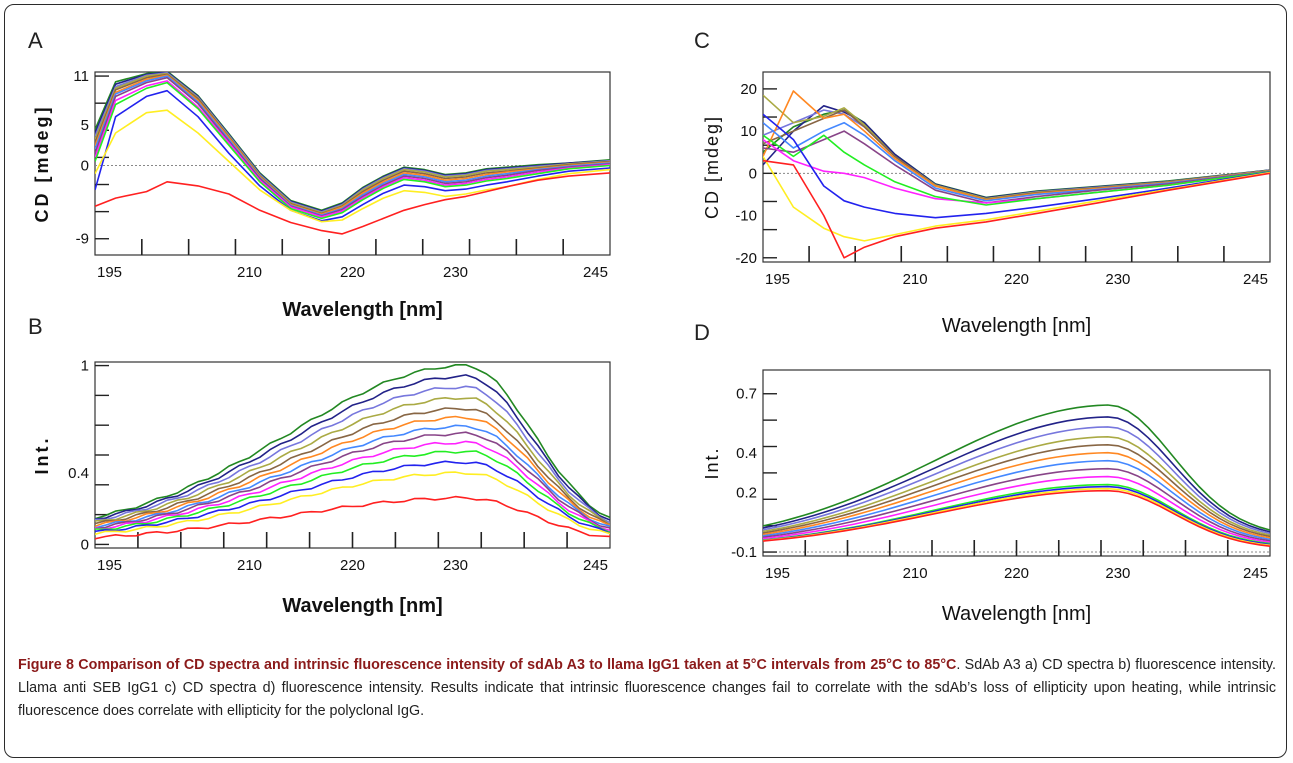  What do you see at coordinates (35, 326) in the screenshot?
I see `panel-letter: B` at bounding box center [35, 326].